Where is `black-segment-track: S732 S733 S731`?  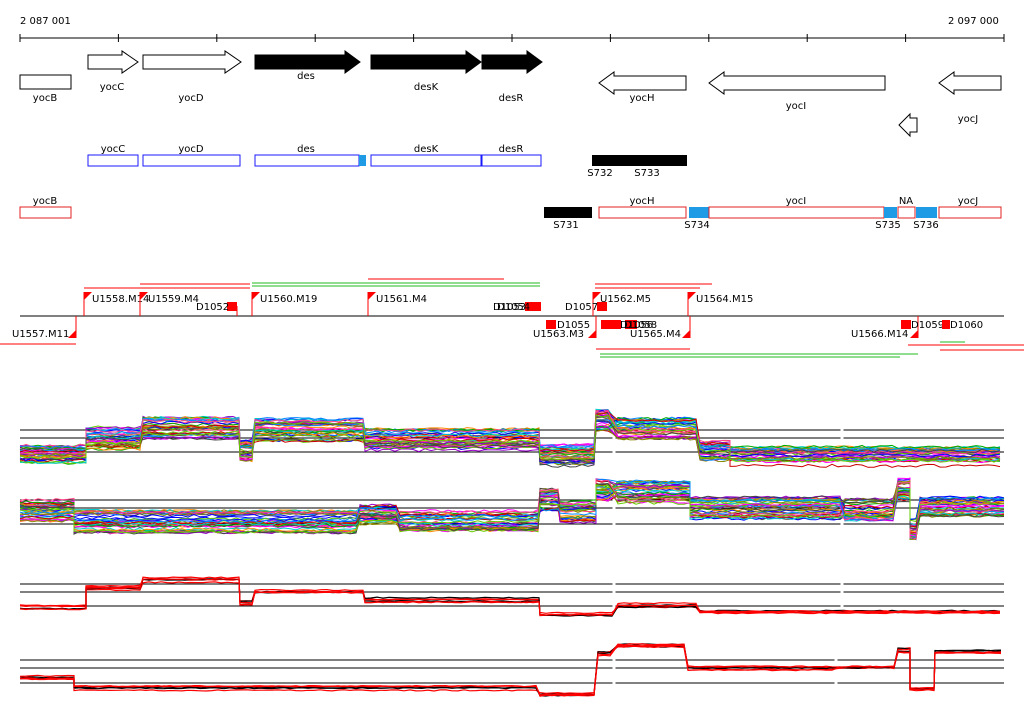 black-segment-track: S732 S733 S731 is located at coordinates (615, 193).